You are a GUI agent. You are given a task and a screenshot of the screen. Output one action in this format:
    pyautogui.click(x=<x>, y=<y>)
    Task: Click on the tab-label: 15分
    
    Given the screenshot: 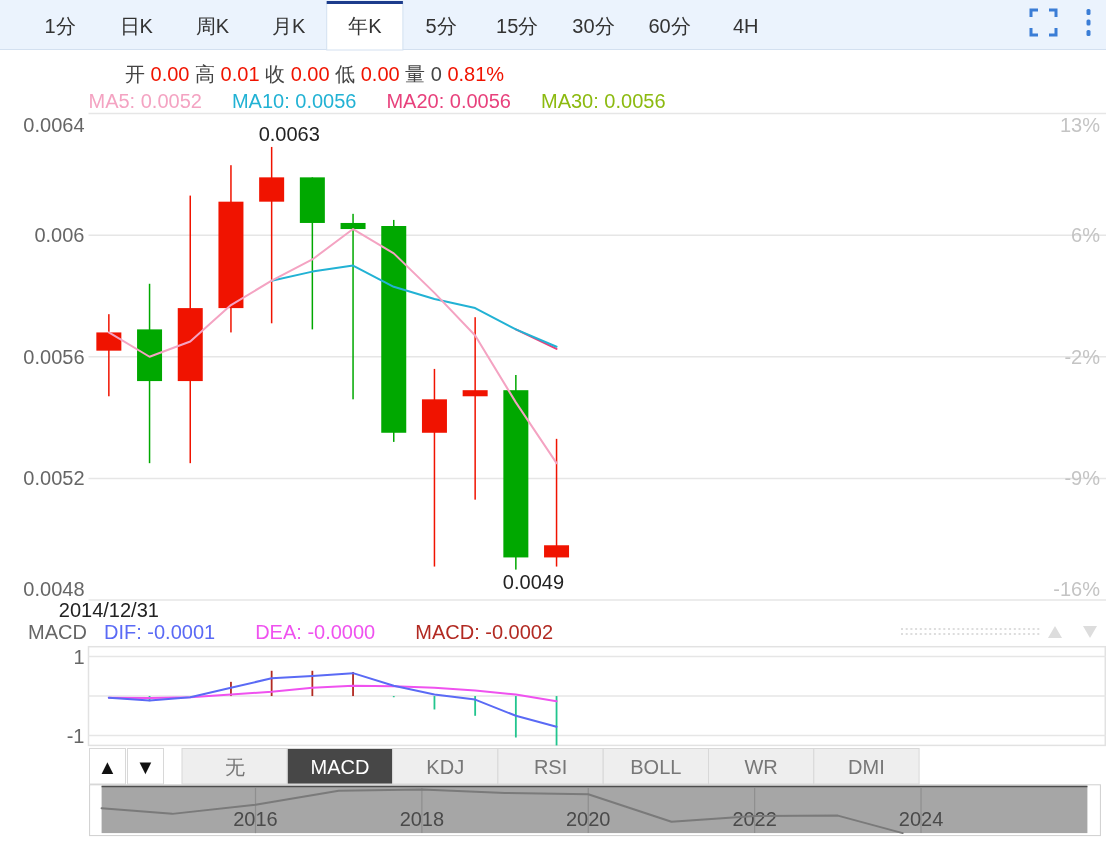 What is the action you would take?
    pyautogui.click(x=517, y=25)
    